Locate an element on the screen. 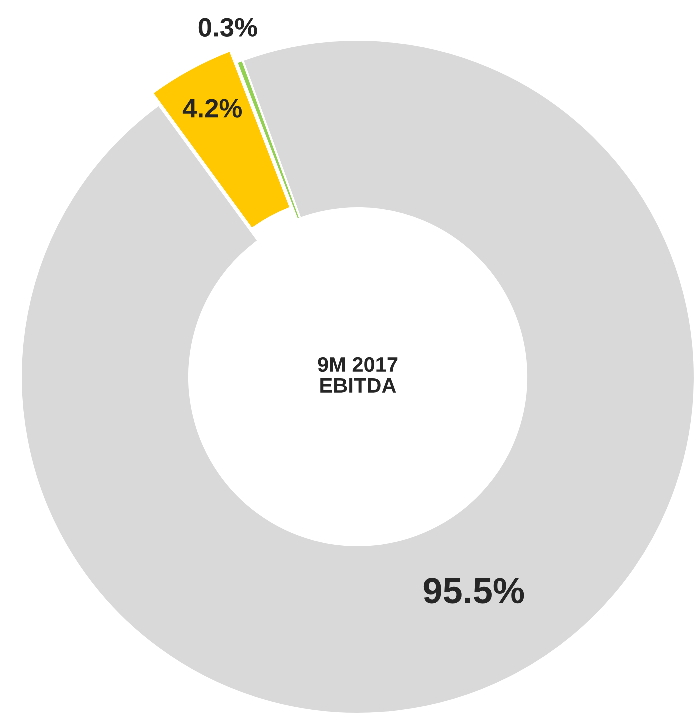  data-label: 0.3% is located at coordinates (228, 27).